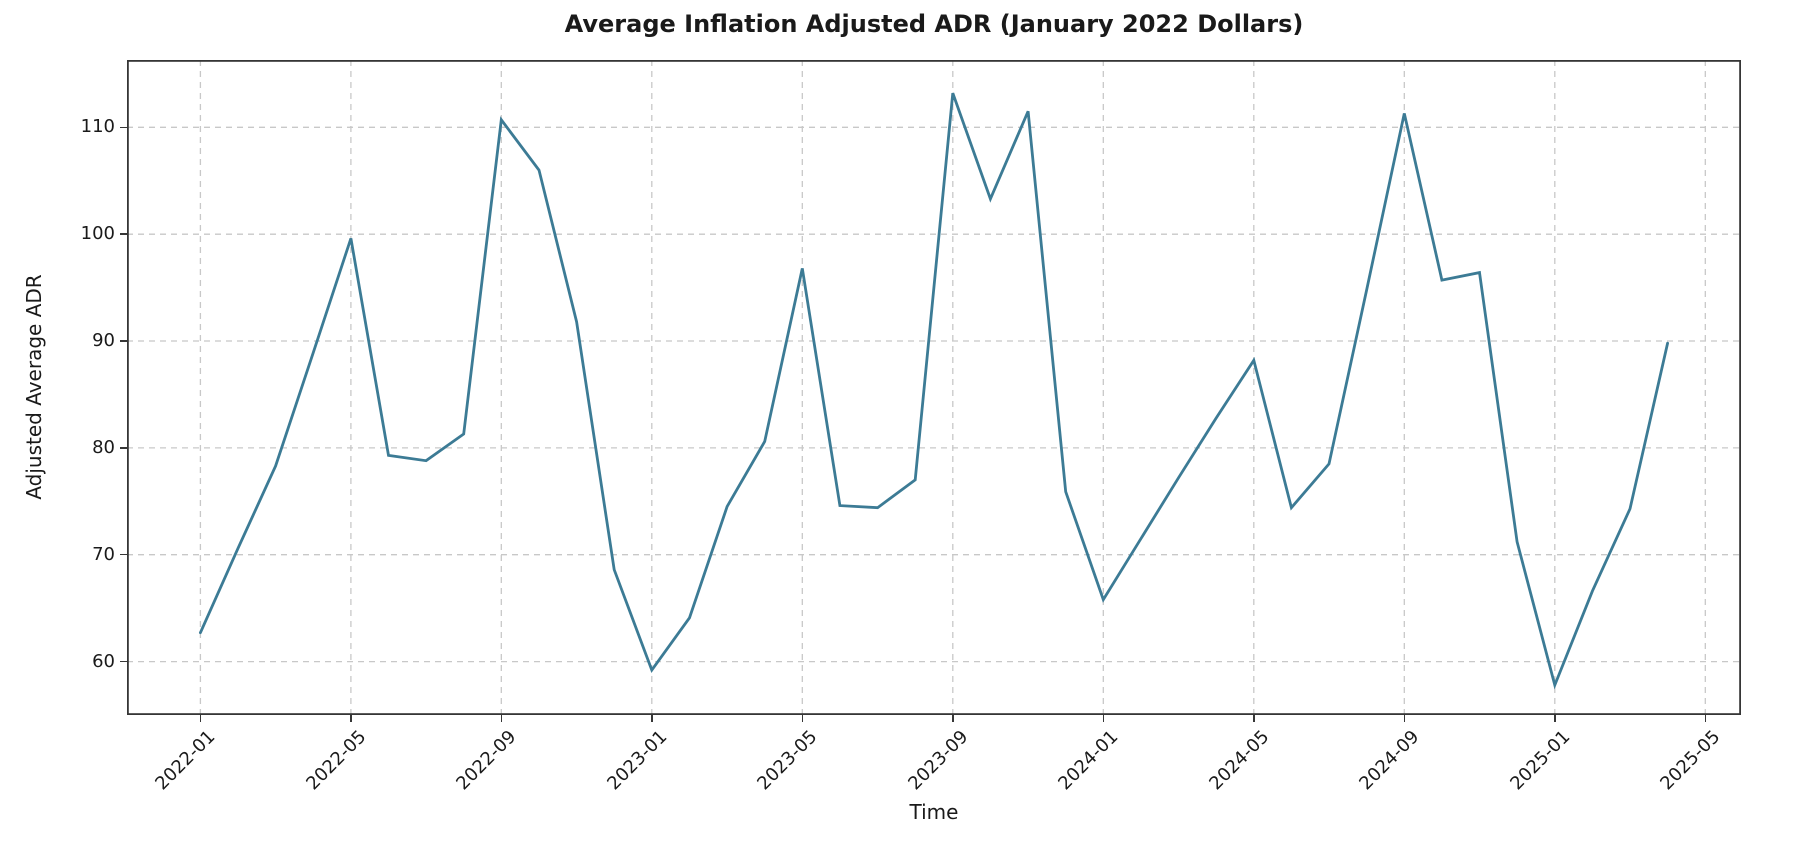  I want to click on y-tick-label: 80, so click(103, 447).